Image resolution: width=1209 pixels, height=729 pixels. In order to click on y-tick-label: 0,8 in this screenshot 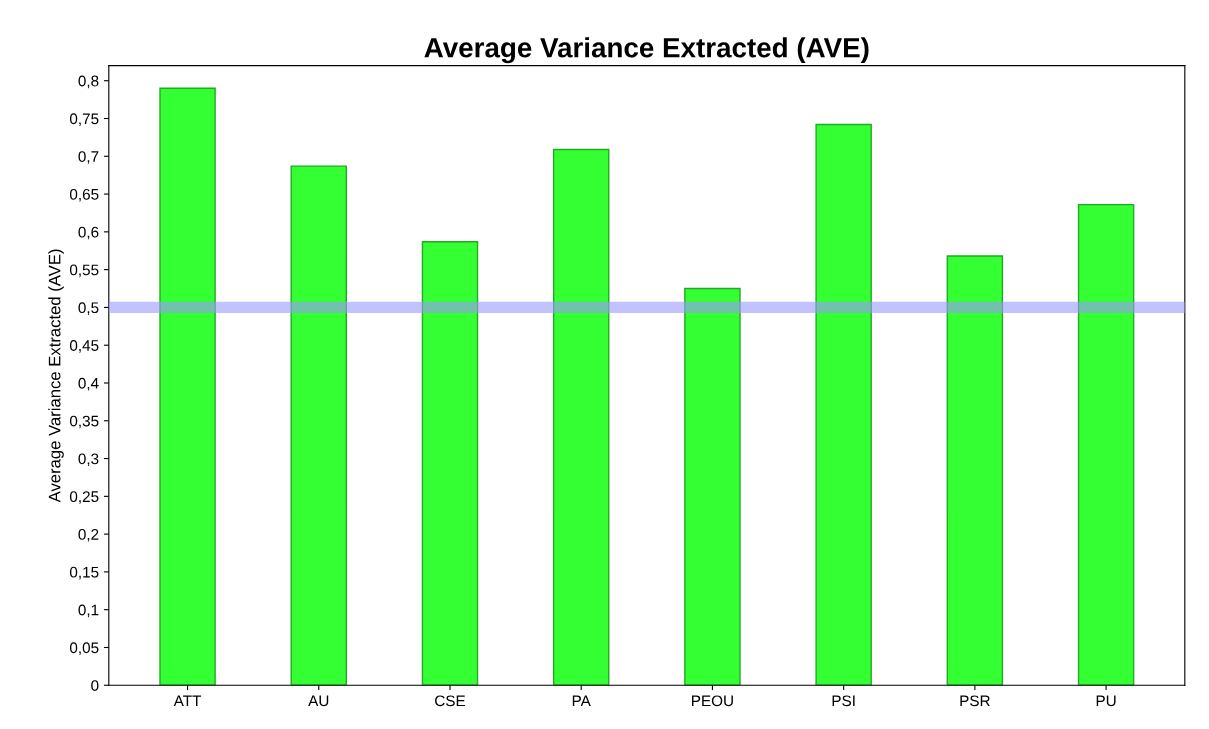, I will do `click(88, 82)`.